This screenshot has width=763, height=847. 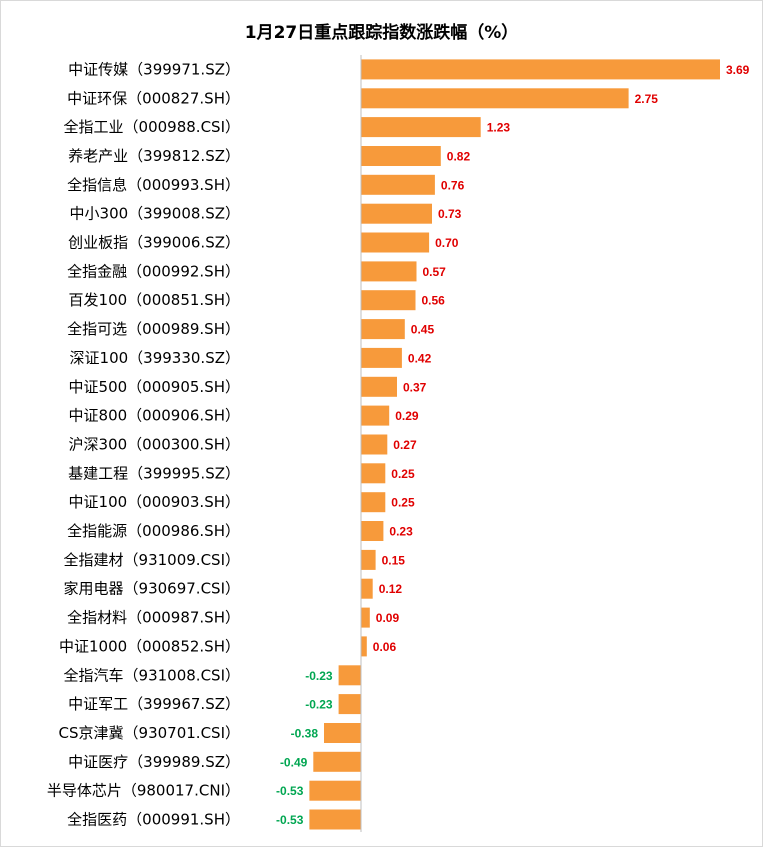 I want to click on data-label: 3.69, so click(x=738, y=70).